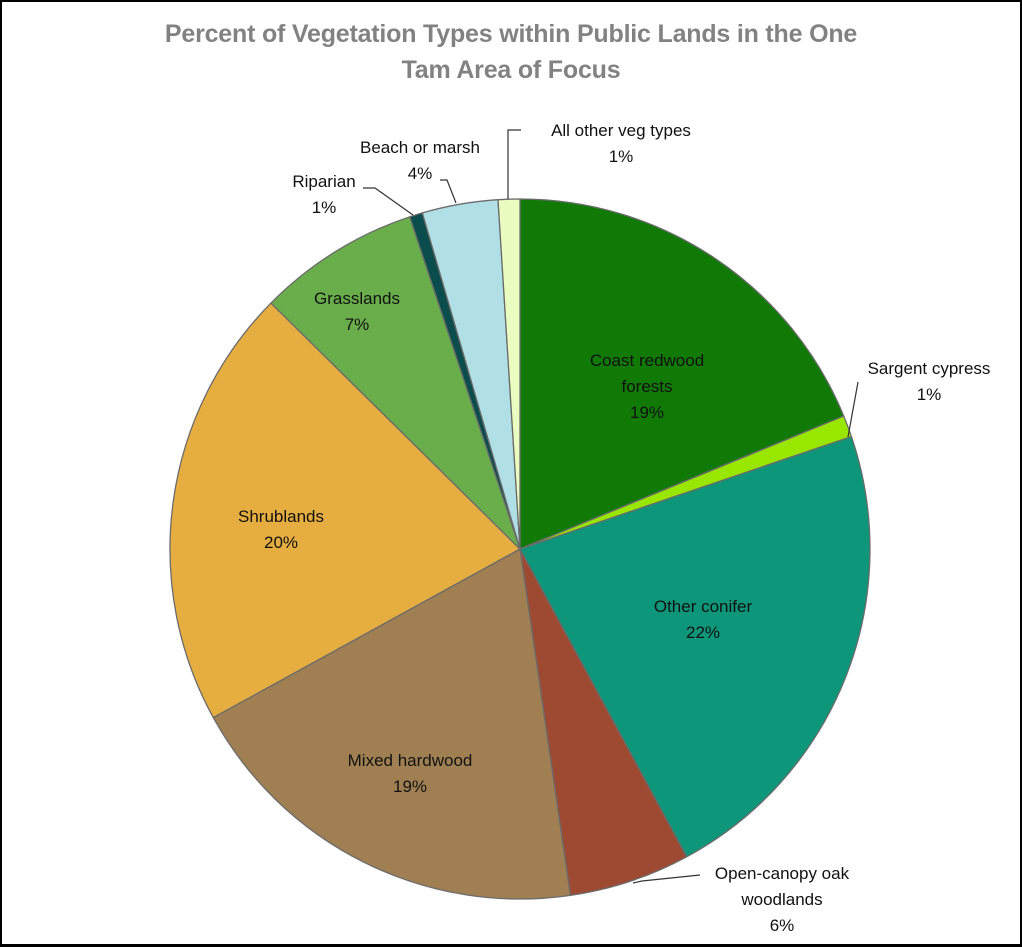  Describe the element at coordinates (357, 311) in the screenshot. I see `data-label-grasslands: Grasslands 7%` at that location.